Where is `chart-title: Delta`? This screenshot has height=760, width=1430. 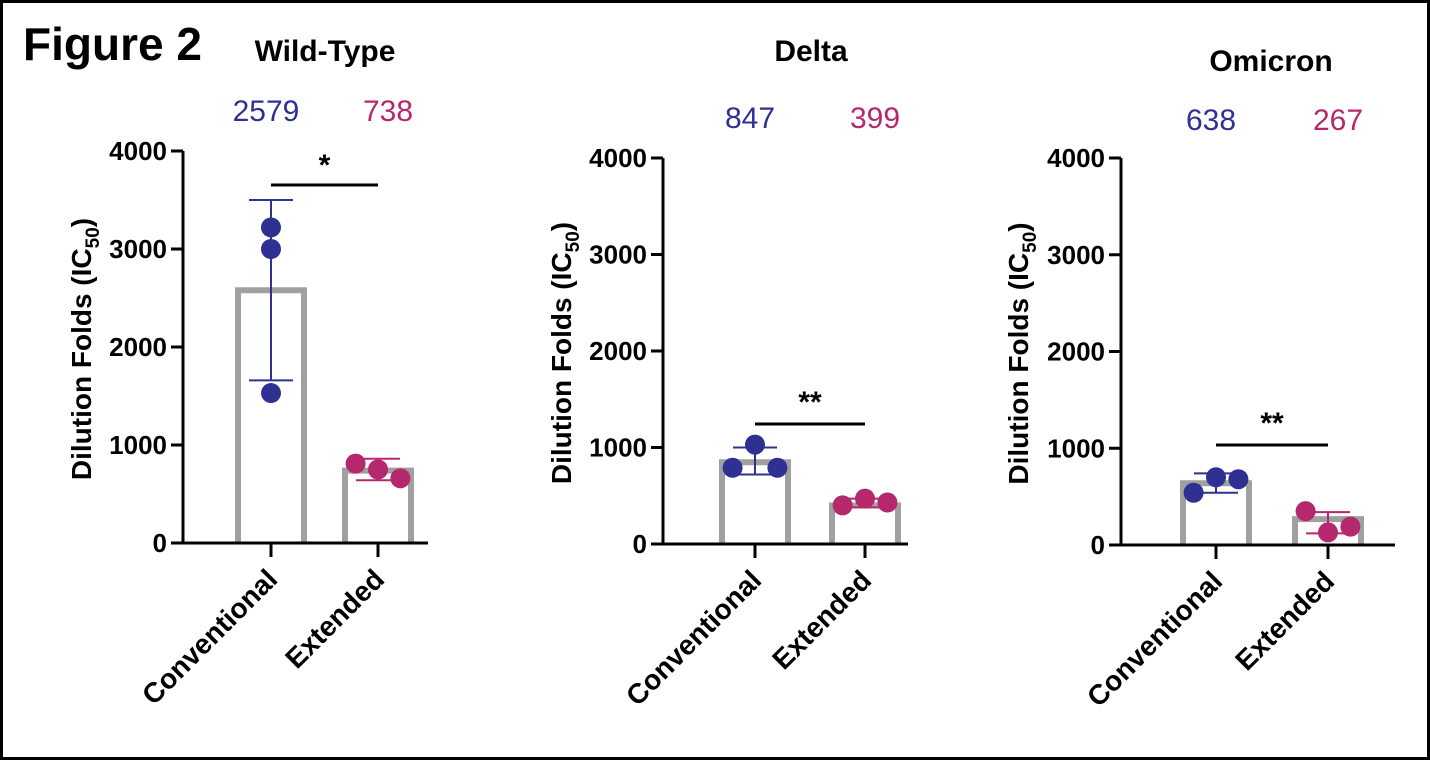 chart-title: Delta is located at coordinates (811, 51).